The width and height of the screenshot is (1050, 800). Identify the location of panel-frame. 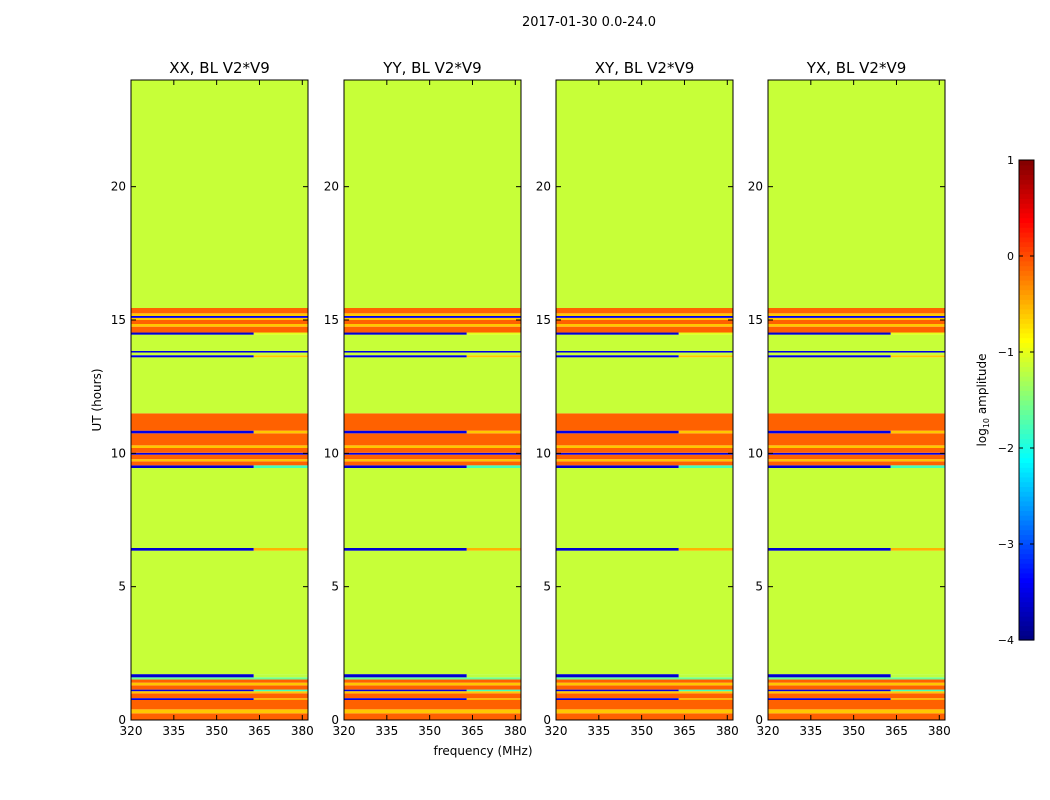
(856, 400).